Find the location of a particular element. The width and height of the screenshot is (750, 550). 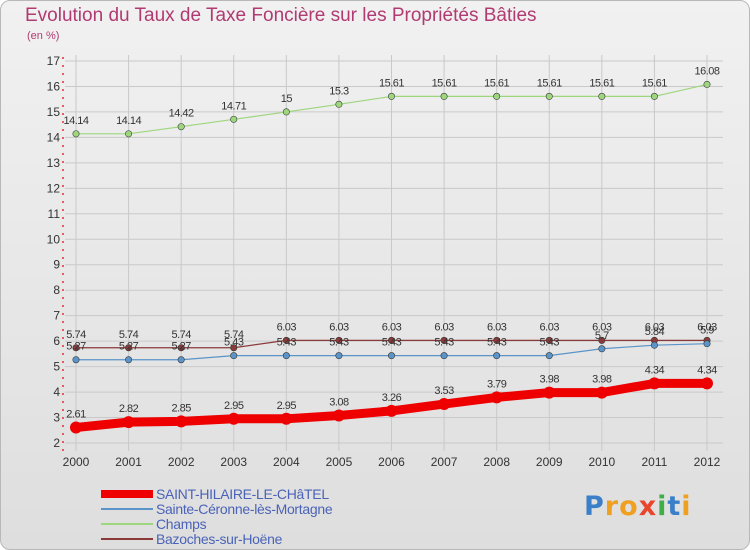

y-tick-label: 2 is located at coordinates (56, 443).